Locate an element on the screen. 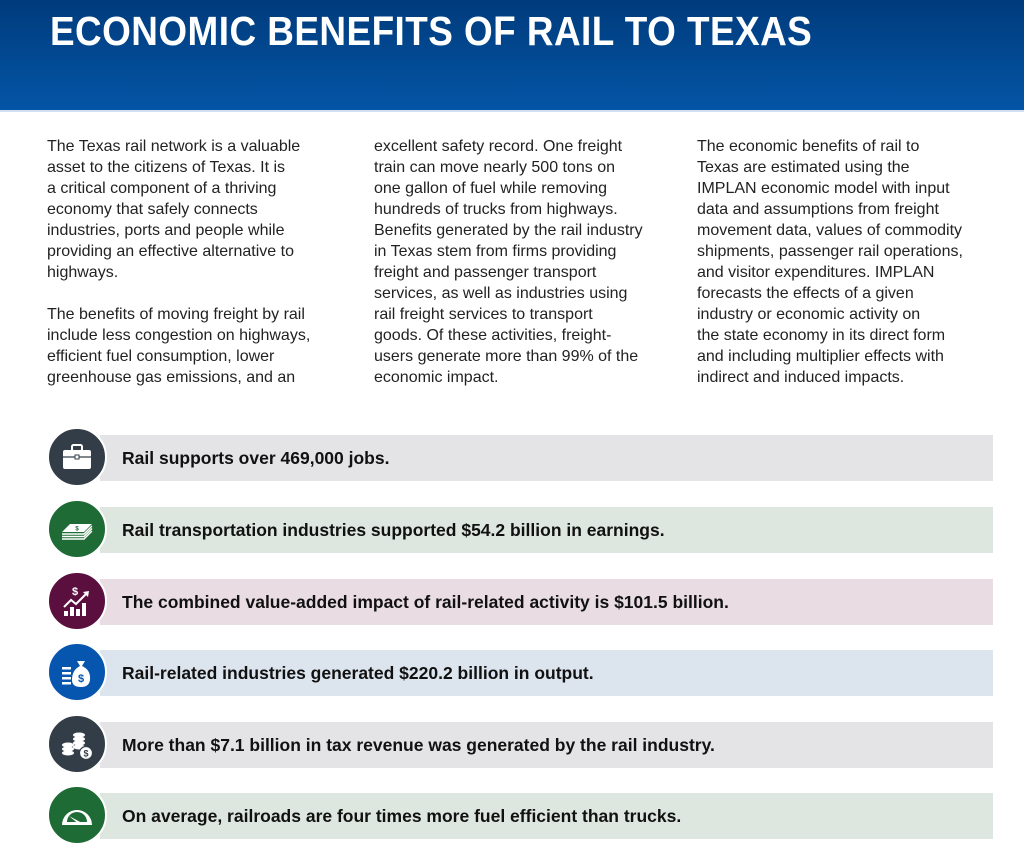 The width and height of the screenshot is (1024, 853). body-text-line: hundreds of trucks from highways. is located at coordinates (496, 209).